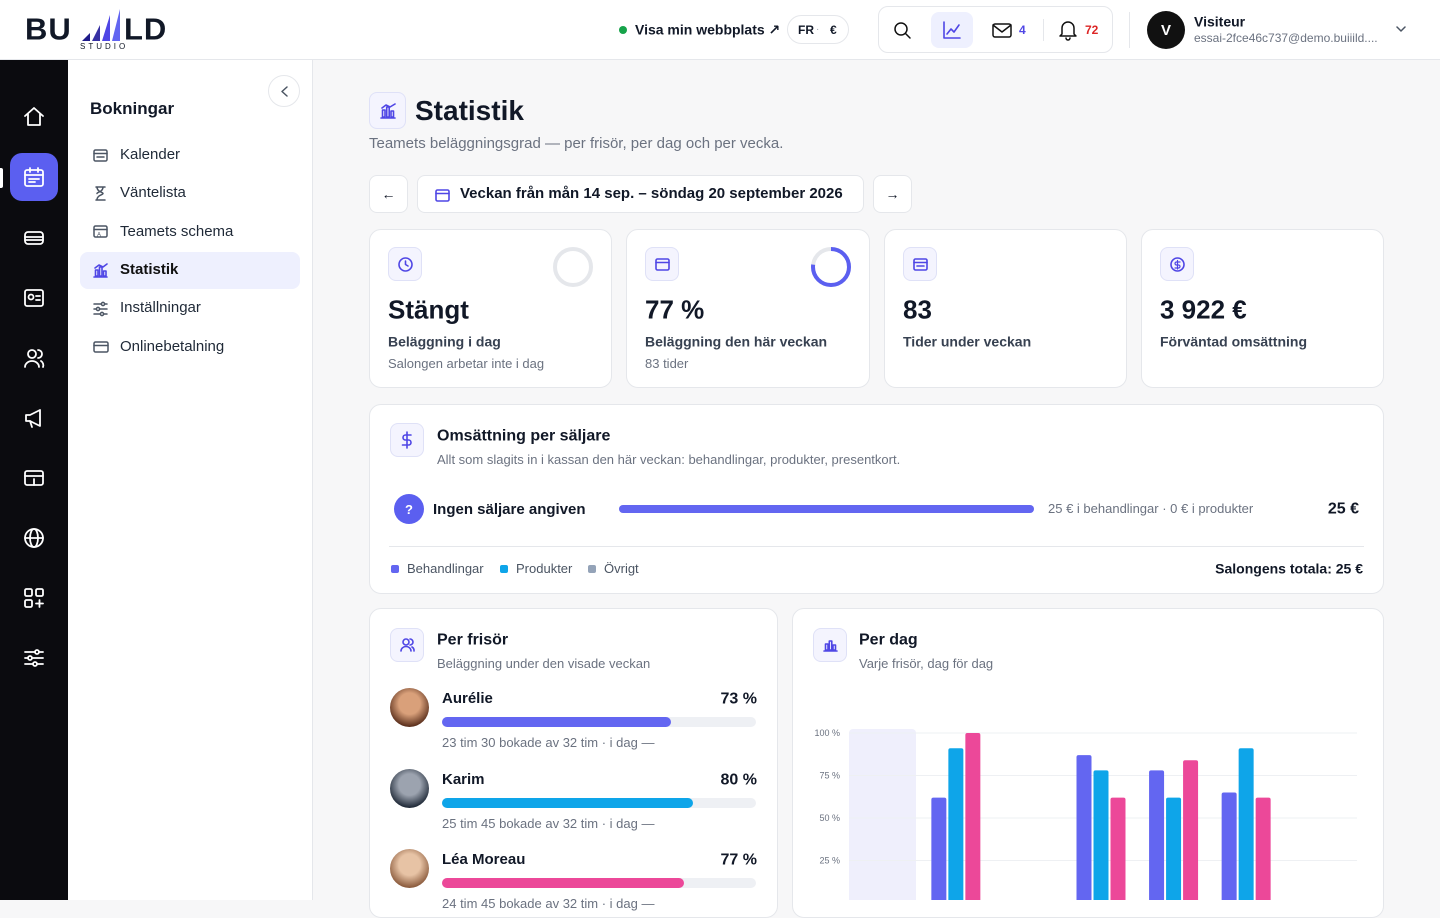 Image resolution: width=1440 pixels, height=918 pixels. Describe the element at coordinates (463, 779) in the screenshot. I see `staff-name: Karim` at that location.